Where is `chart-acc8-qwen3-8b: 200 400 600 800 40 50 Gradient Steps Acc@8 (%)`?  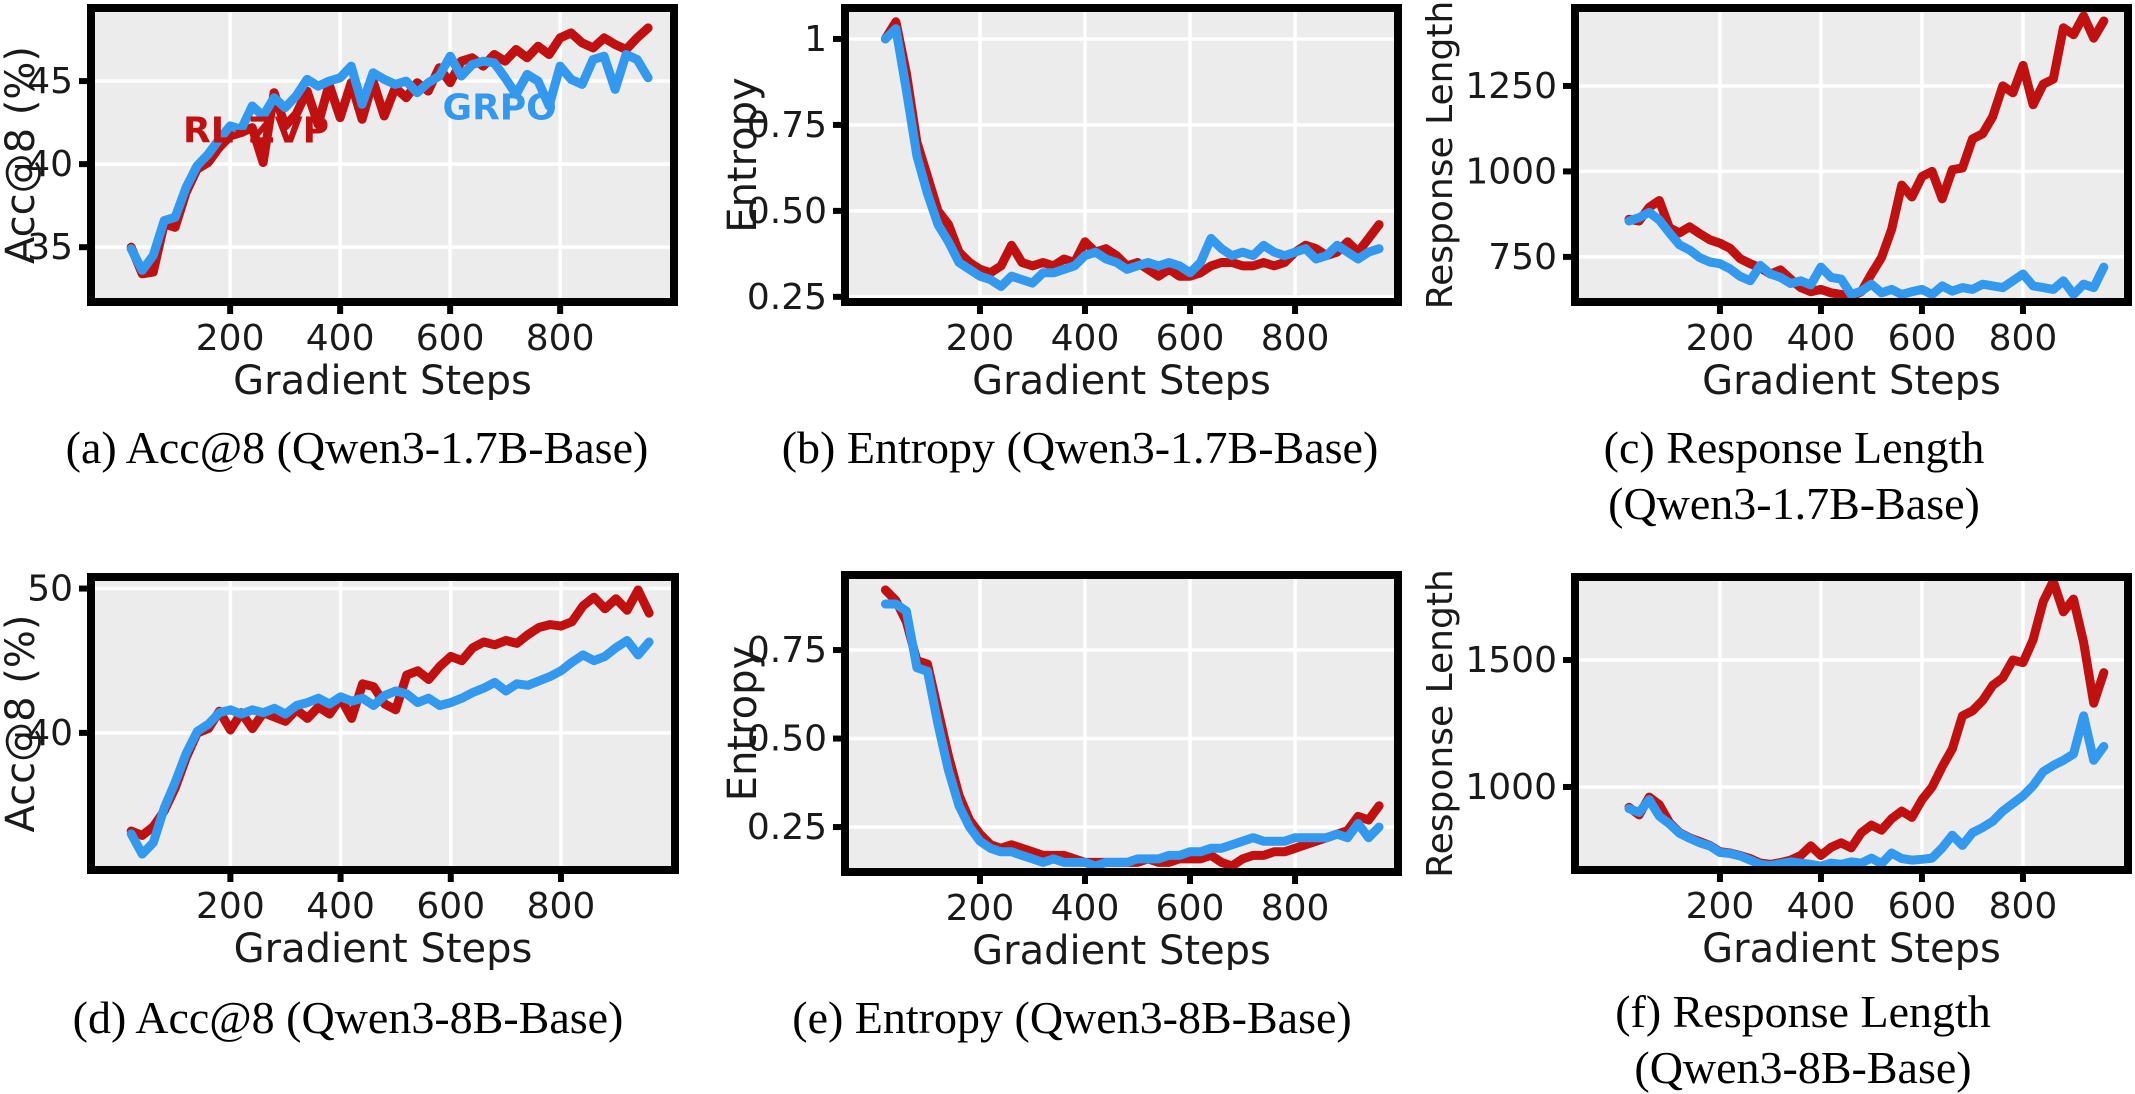
chart-acc8-qwen3-8b: 200 400 600 800 40 50 Gradient Steps Acc@8 (%) is located at coordinates (339, 769).